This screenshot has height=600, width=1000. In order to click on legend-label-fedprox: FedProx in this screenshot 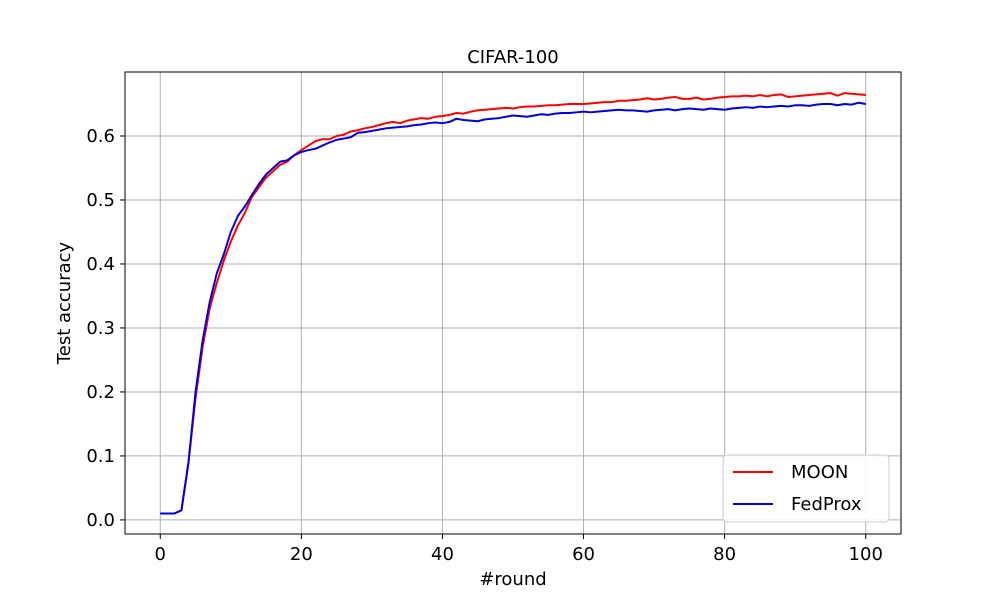, I will do `click(826, 504)`.